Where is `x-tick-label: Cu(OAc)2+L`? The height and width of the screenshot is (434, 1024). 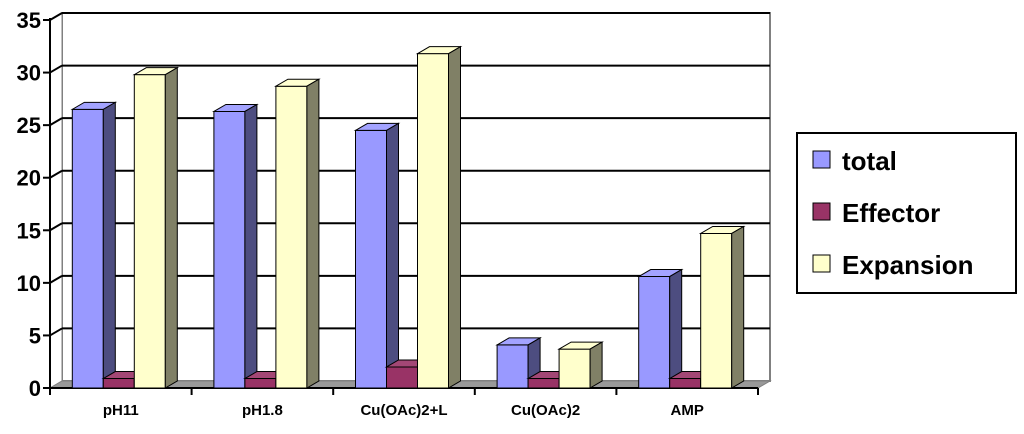
x-tick-label: Cu(OAc)2+L is located at coordinates (403, 410).